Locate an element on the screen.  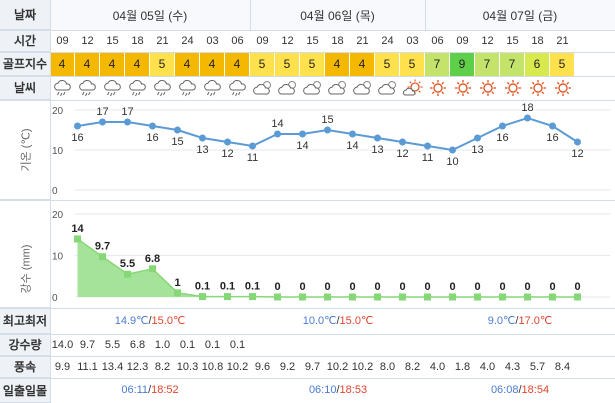
wind-row-label: 풍속 is located at coordinates (25, 367).